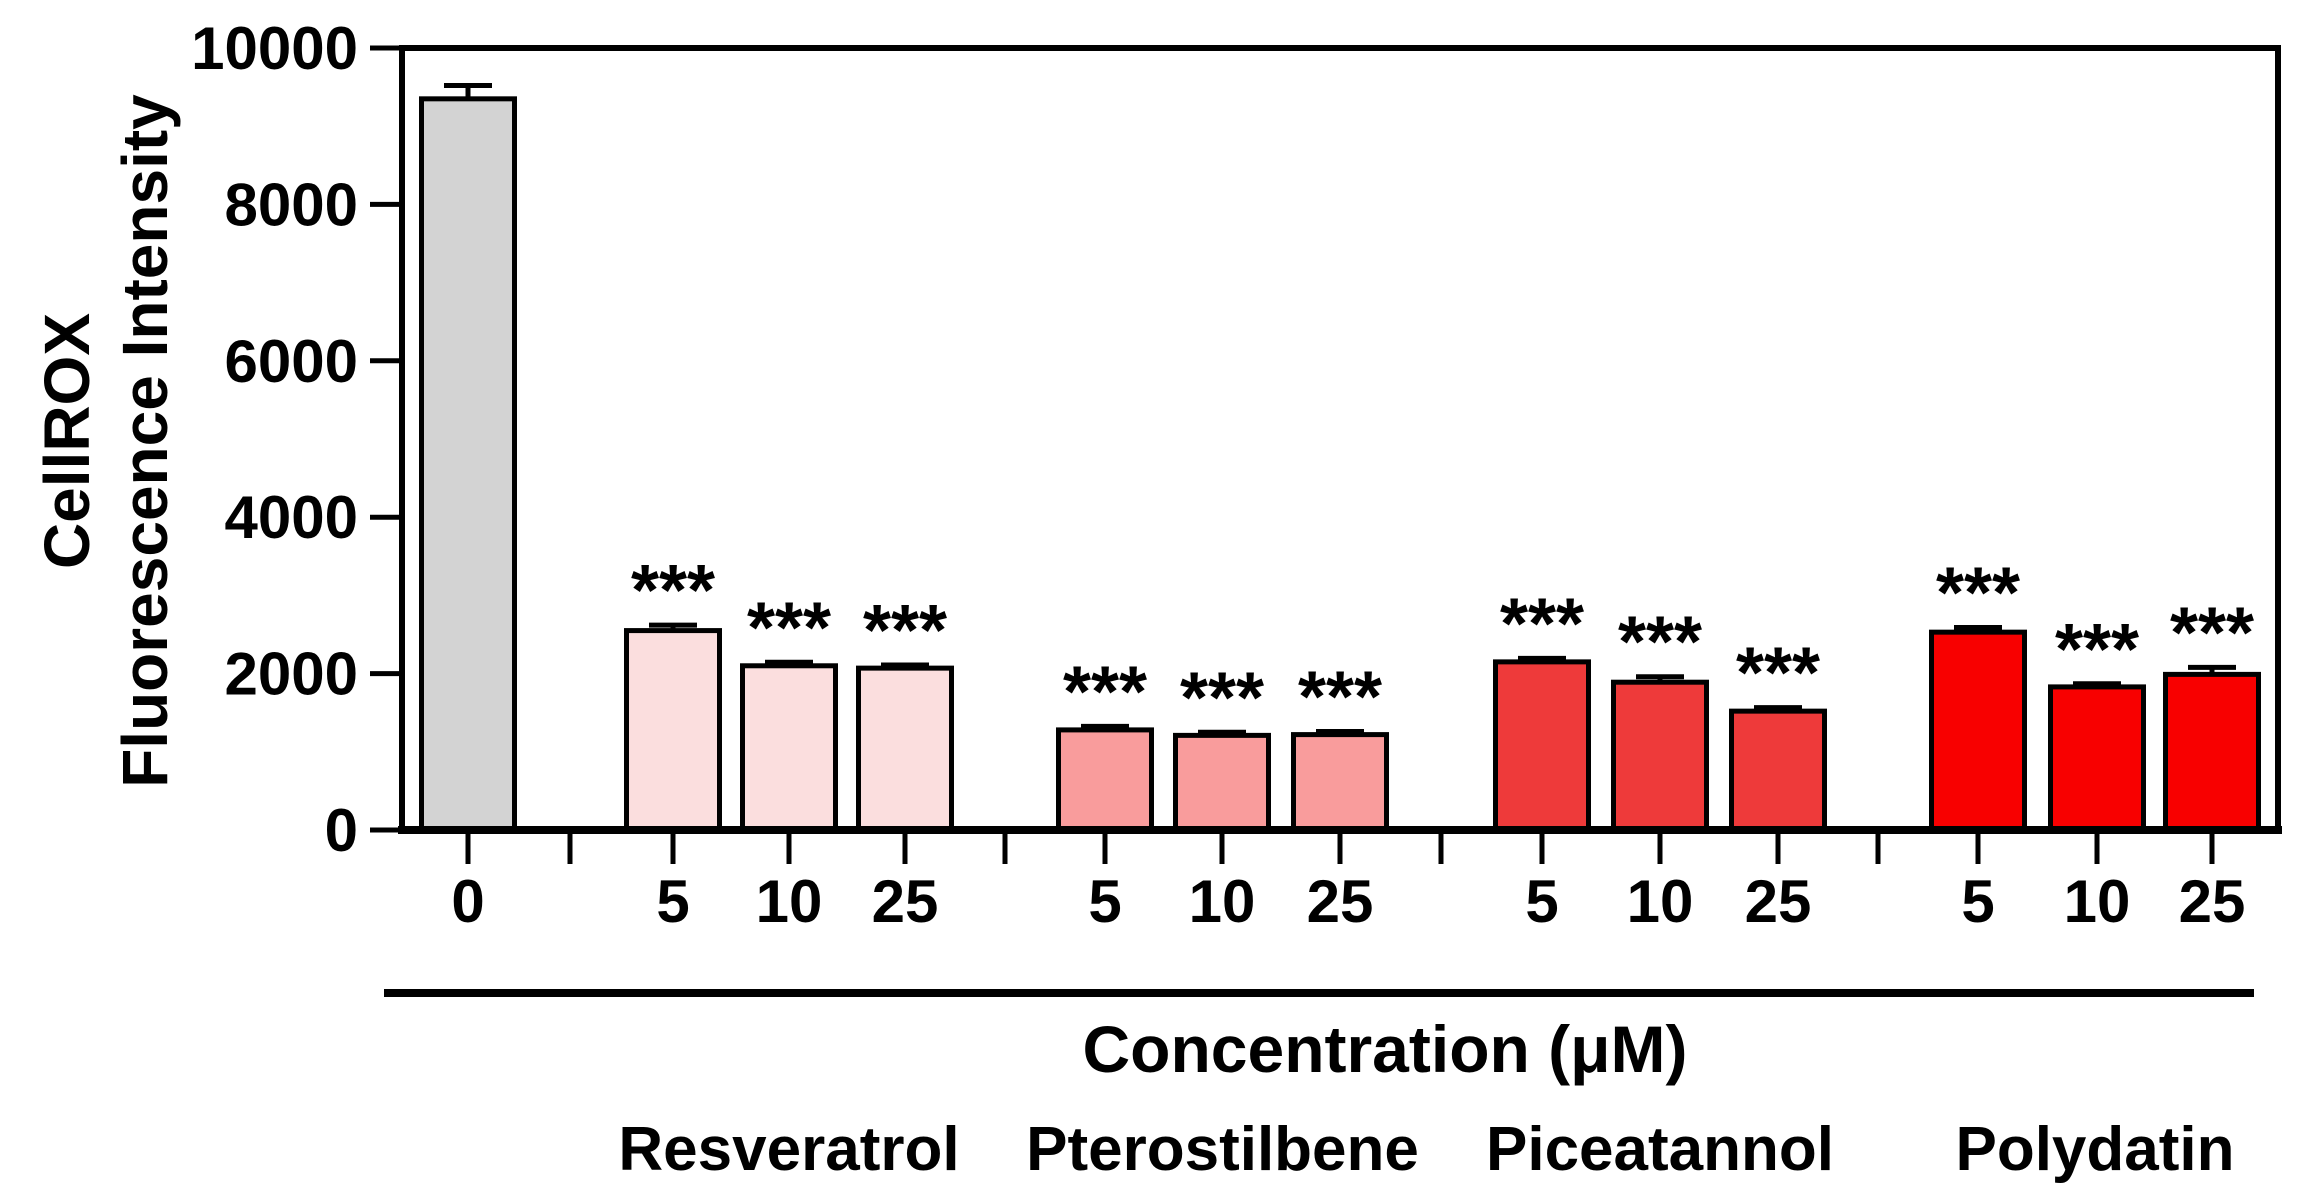  Describe the element at coordinates (1660, 1149) in the screenshot. I see `group-label-piceatannol: Piceatannol` at that location.